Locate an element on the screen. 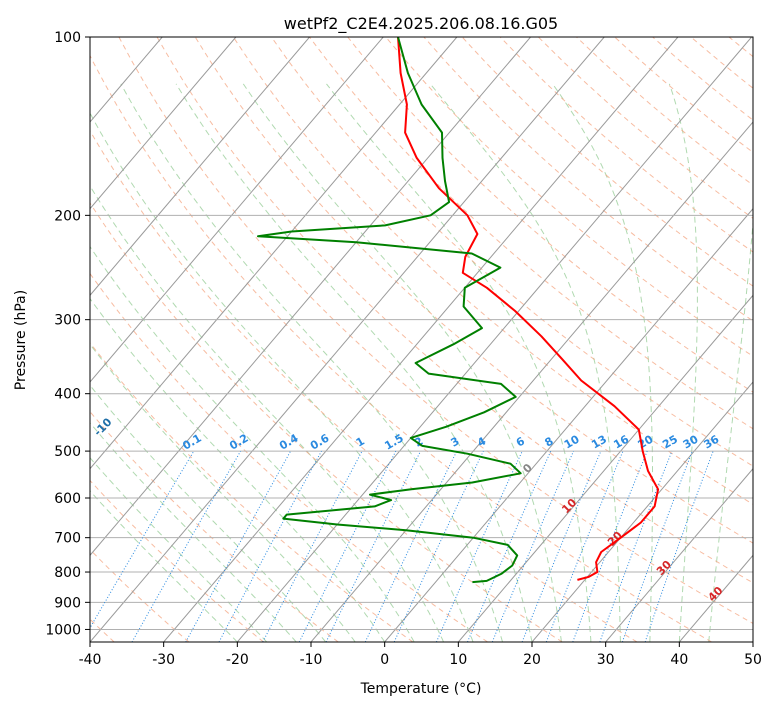  y-tick-label: 500 is located at coordinates (67, 452).